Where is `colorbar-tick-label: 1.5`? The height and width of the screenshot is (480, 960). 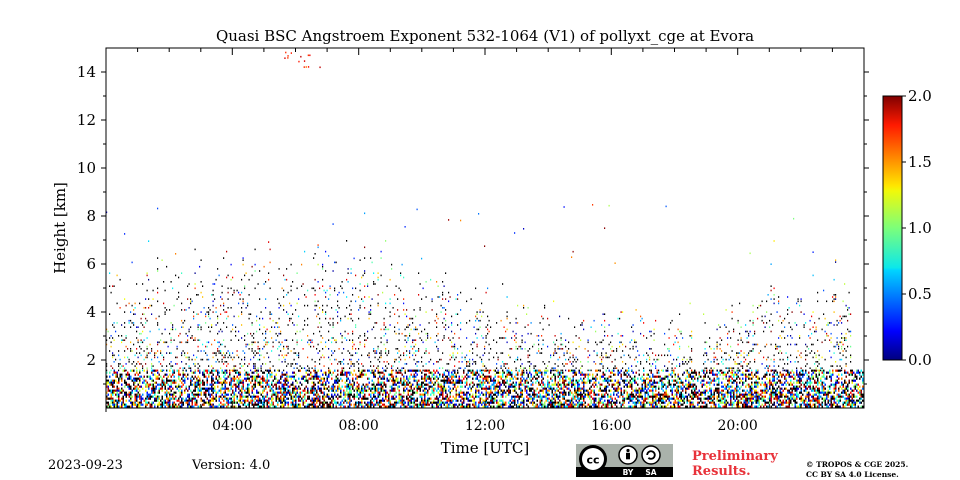
colorbar-tick-label: 1.5 is located at coordinates (920, 162).